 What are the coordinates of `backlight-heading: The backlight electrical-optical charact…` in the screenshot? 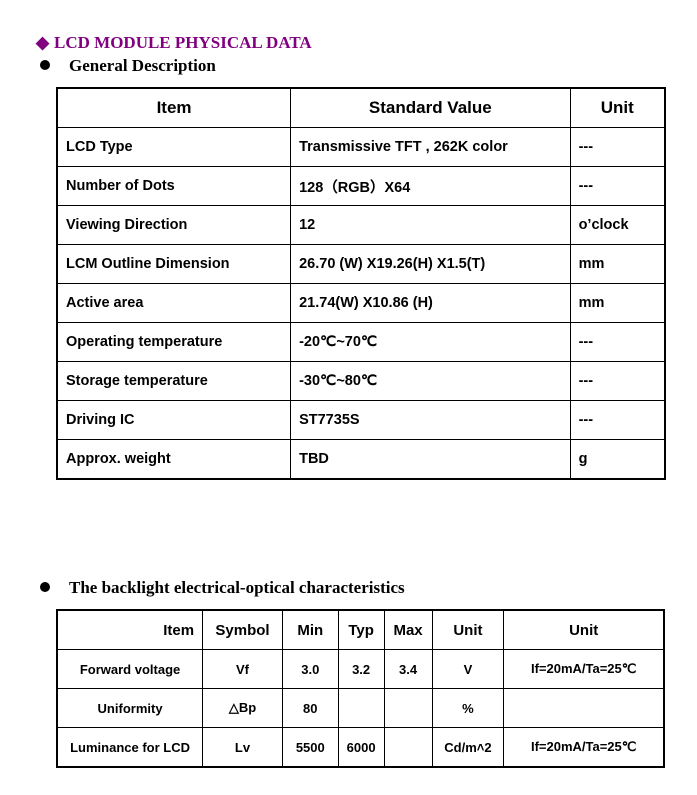 It's located at (222, 588).